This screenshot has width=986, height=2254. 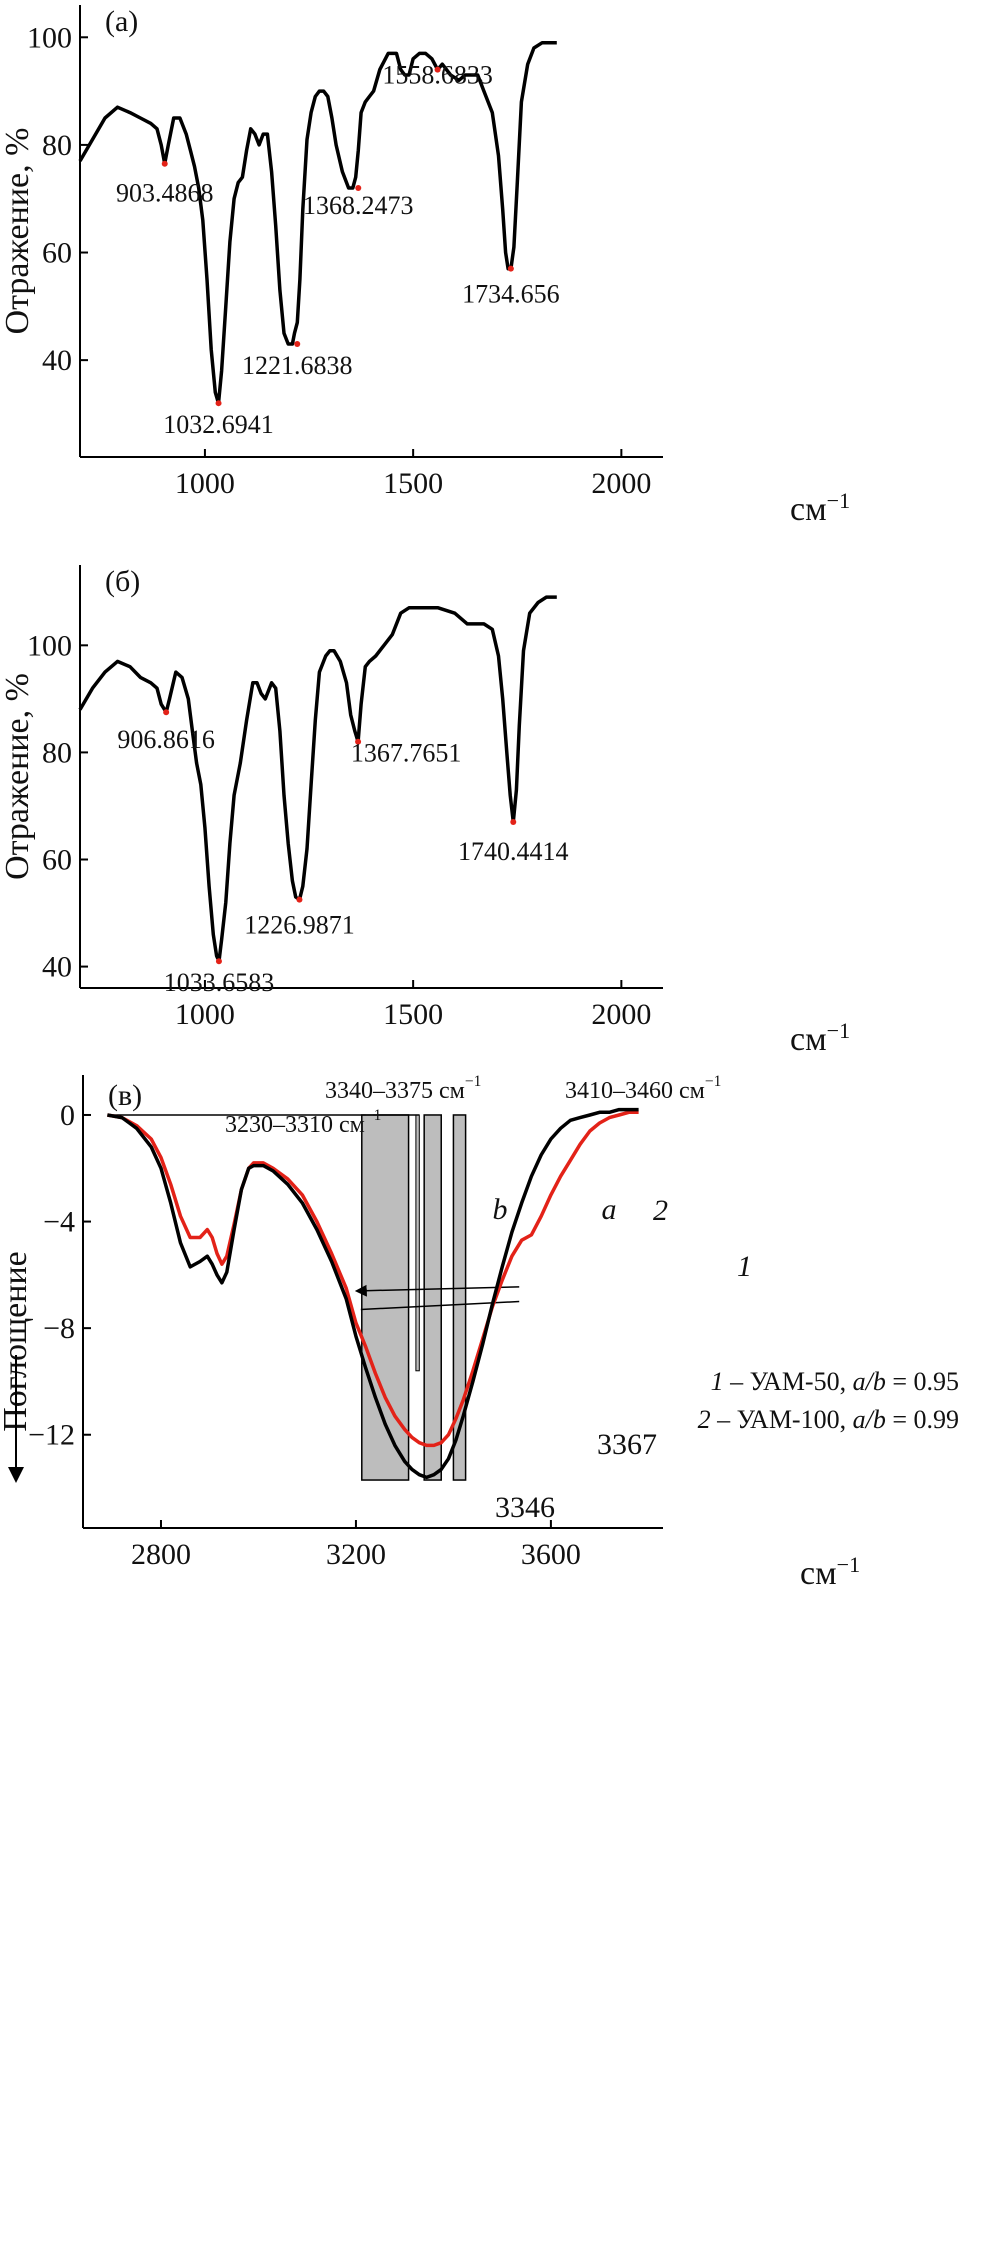 I want to click on y-tick-label: −8, so click(x=59, y=1328).